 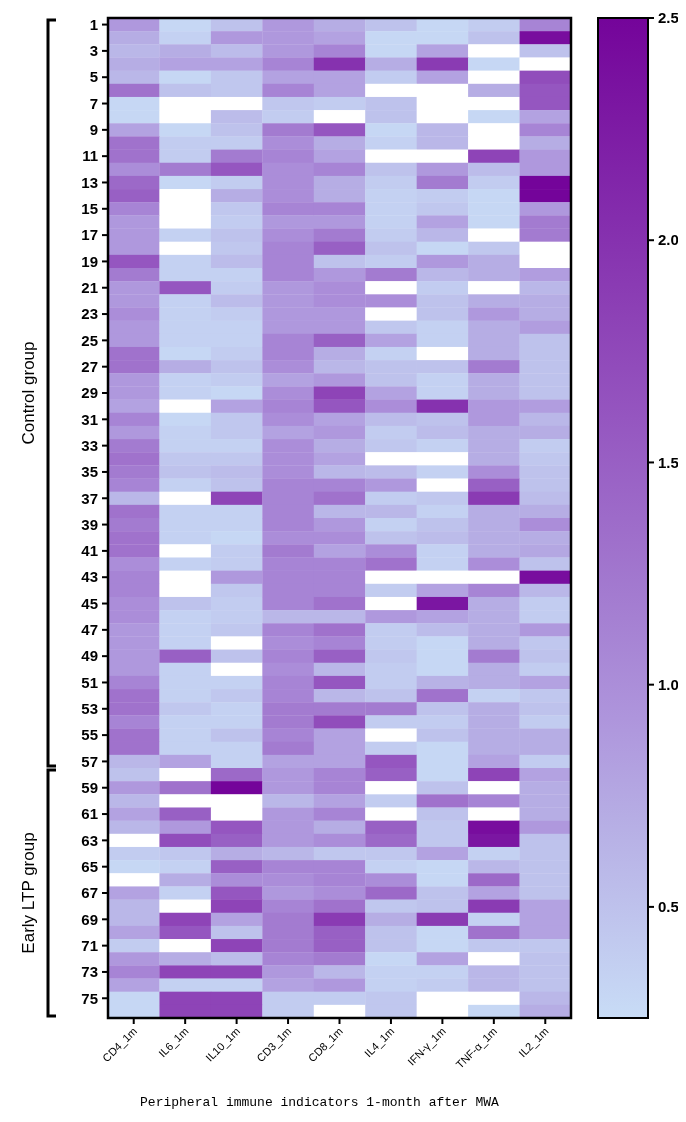 What do you see at coordinates (89, 524) in the screenshot?
I see `y-tick-label: 39` at bounding box center [89, 524].